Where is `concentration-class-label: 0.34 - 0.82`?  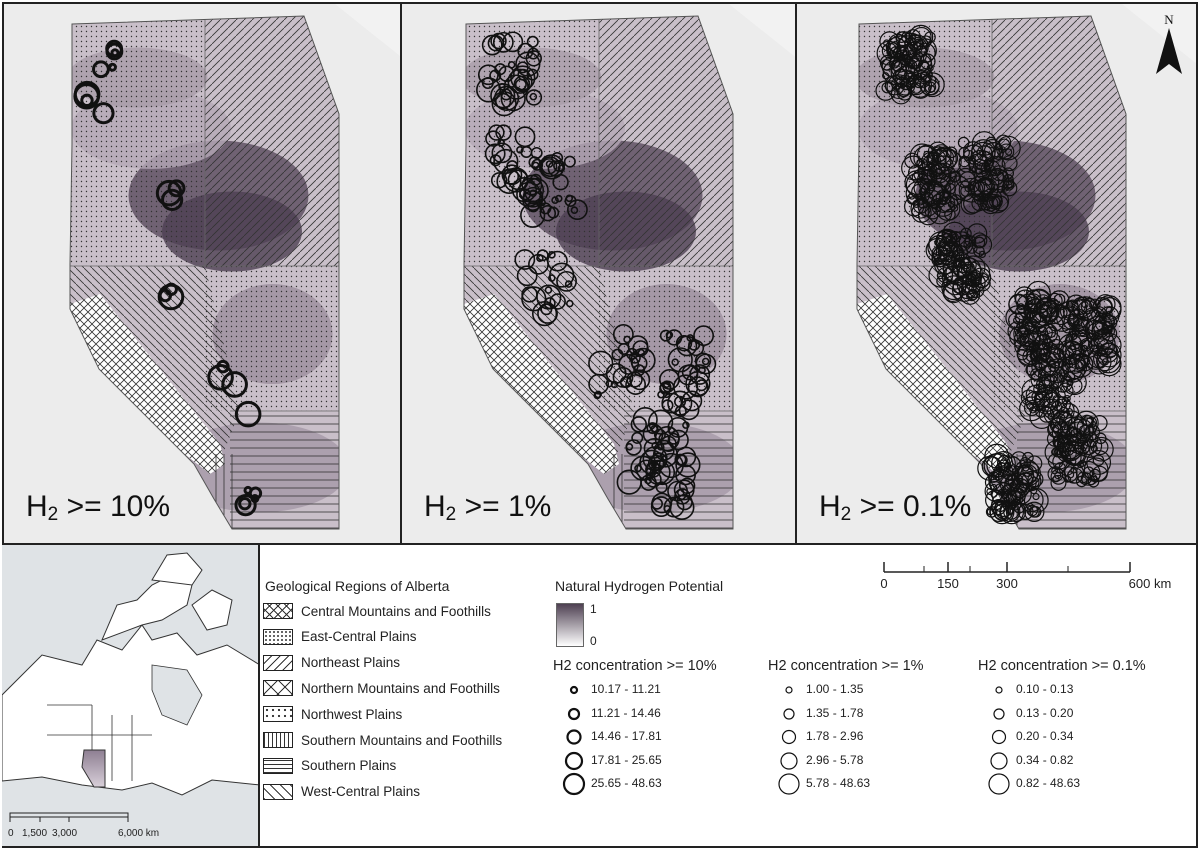 concentration-class-label: 0.34 - 0.82 is located at coordinates (1045, 759).